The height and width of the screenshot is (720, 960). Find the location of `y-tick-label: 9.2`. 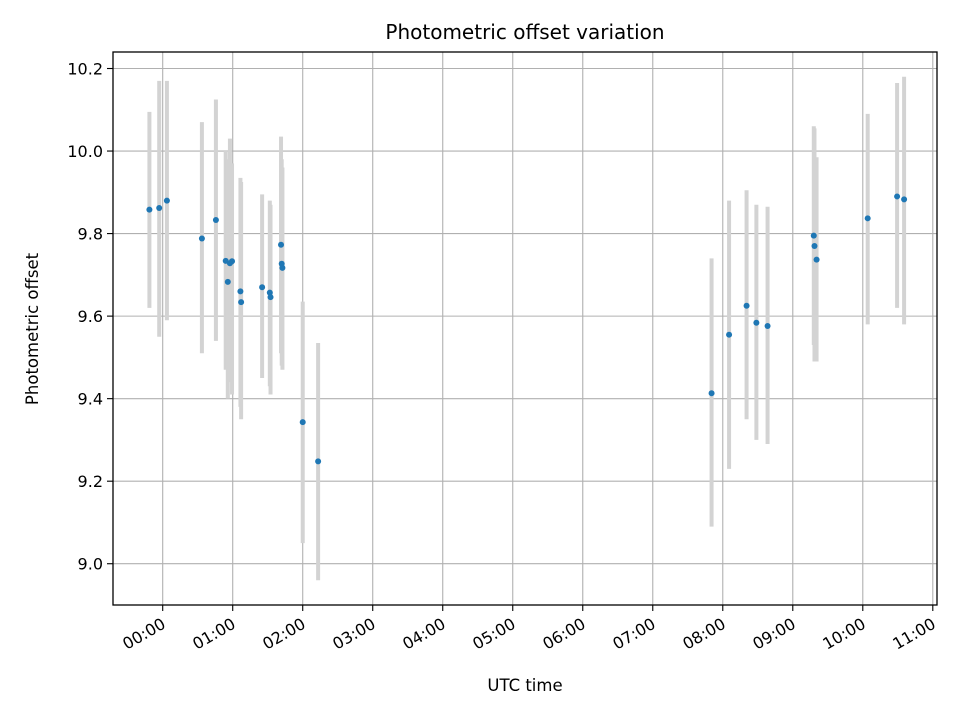

y-tick-label: 9.2 is located at coordinates (90, 481).